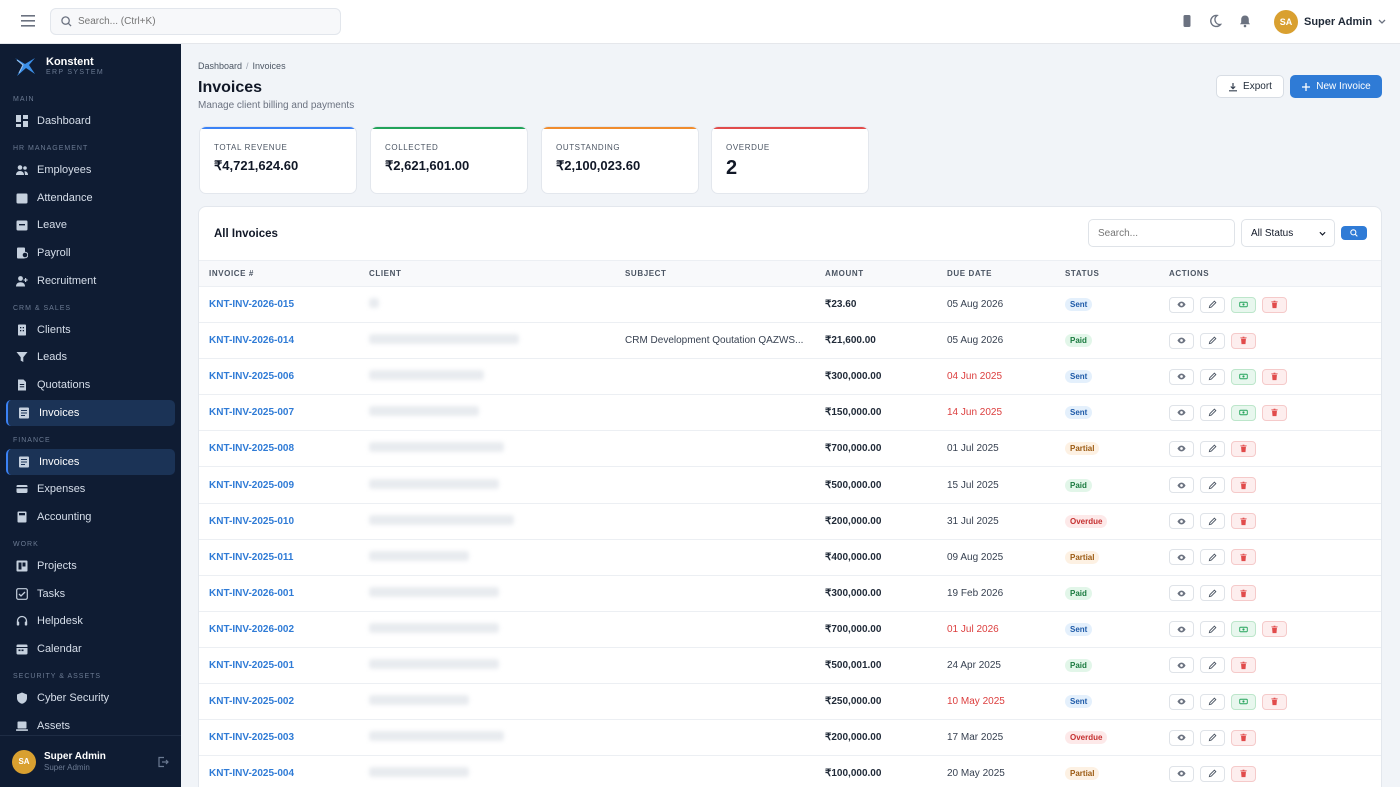 The width and height of the screenshot is (1400, 787). I want to click on column-header-invoice: INVOICE #, so click(284, 273).